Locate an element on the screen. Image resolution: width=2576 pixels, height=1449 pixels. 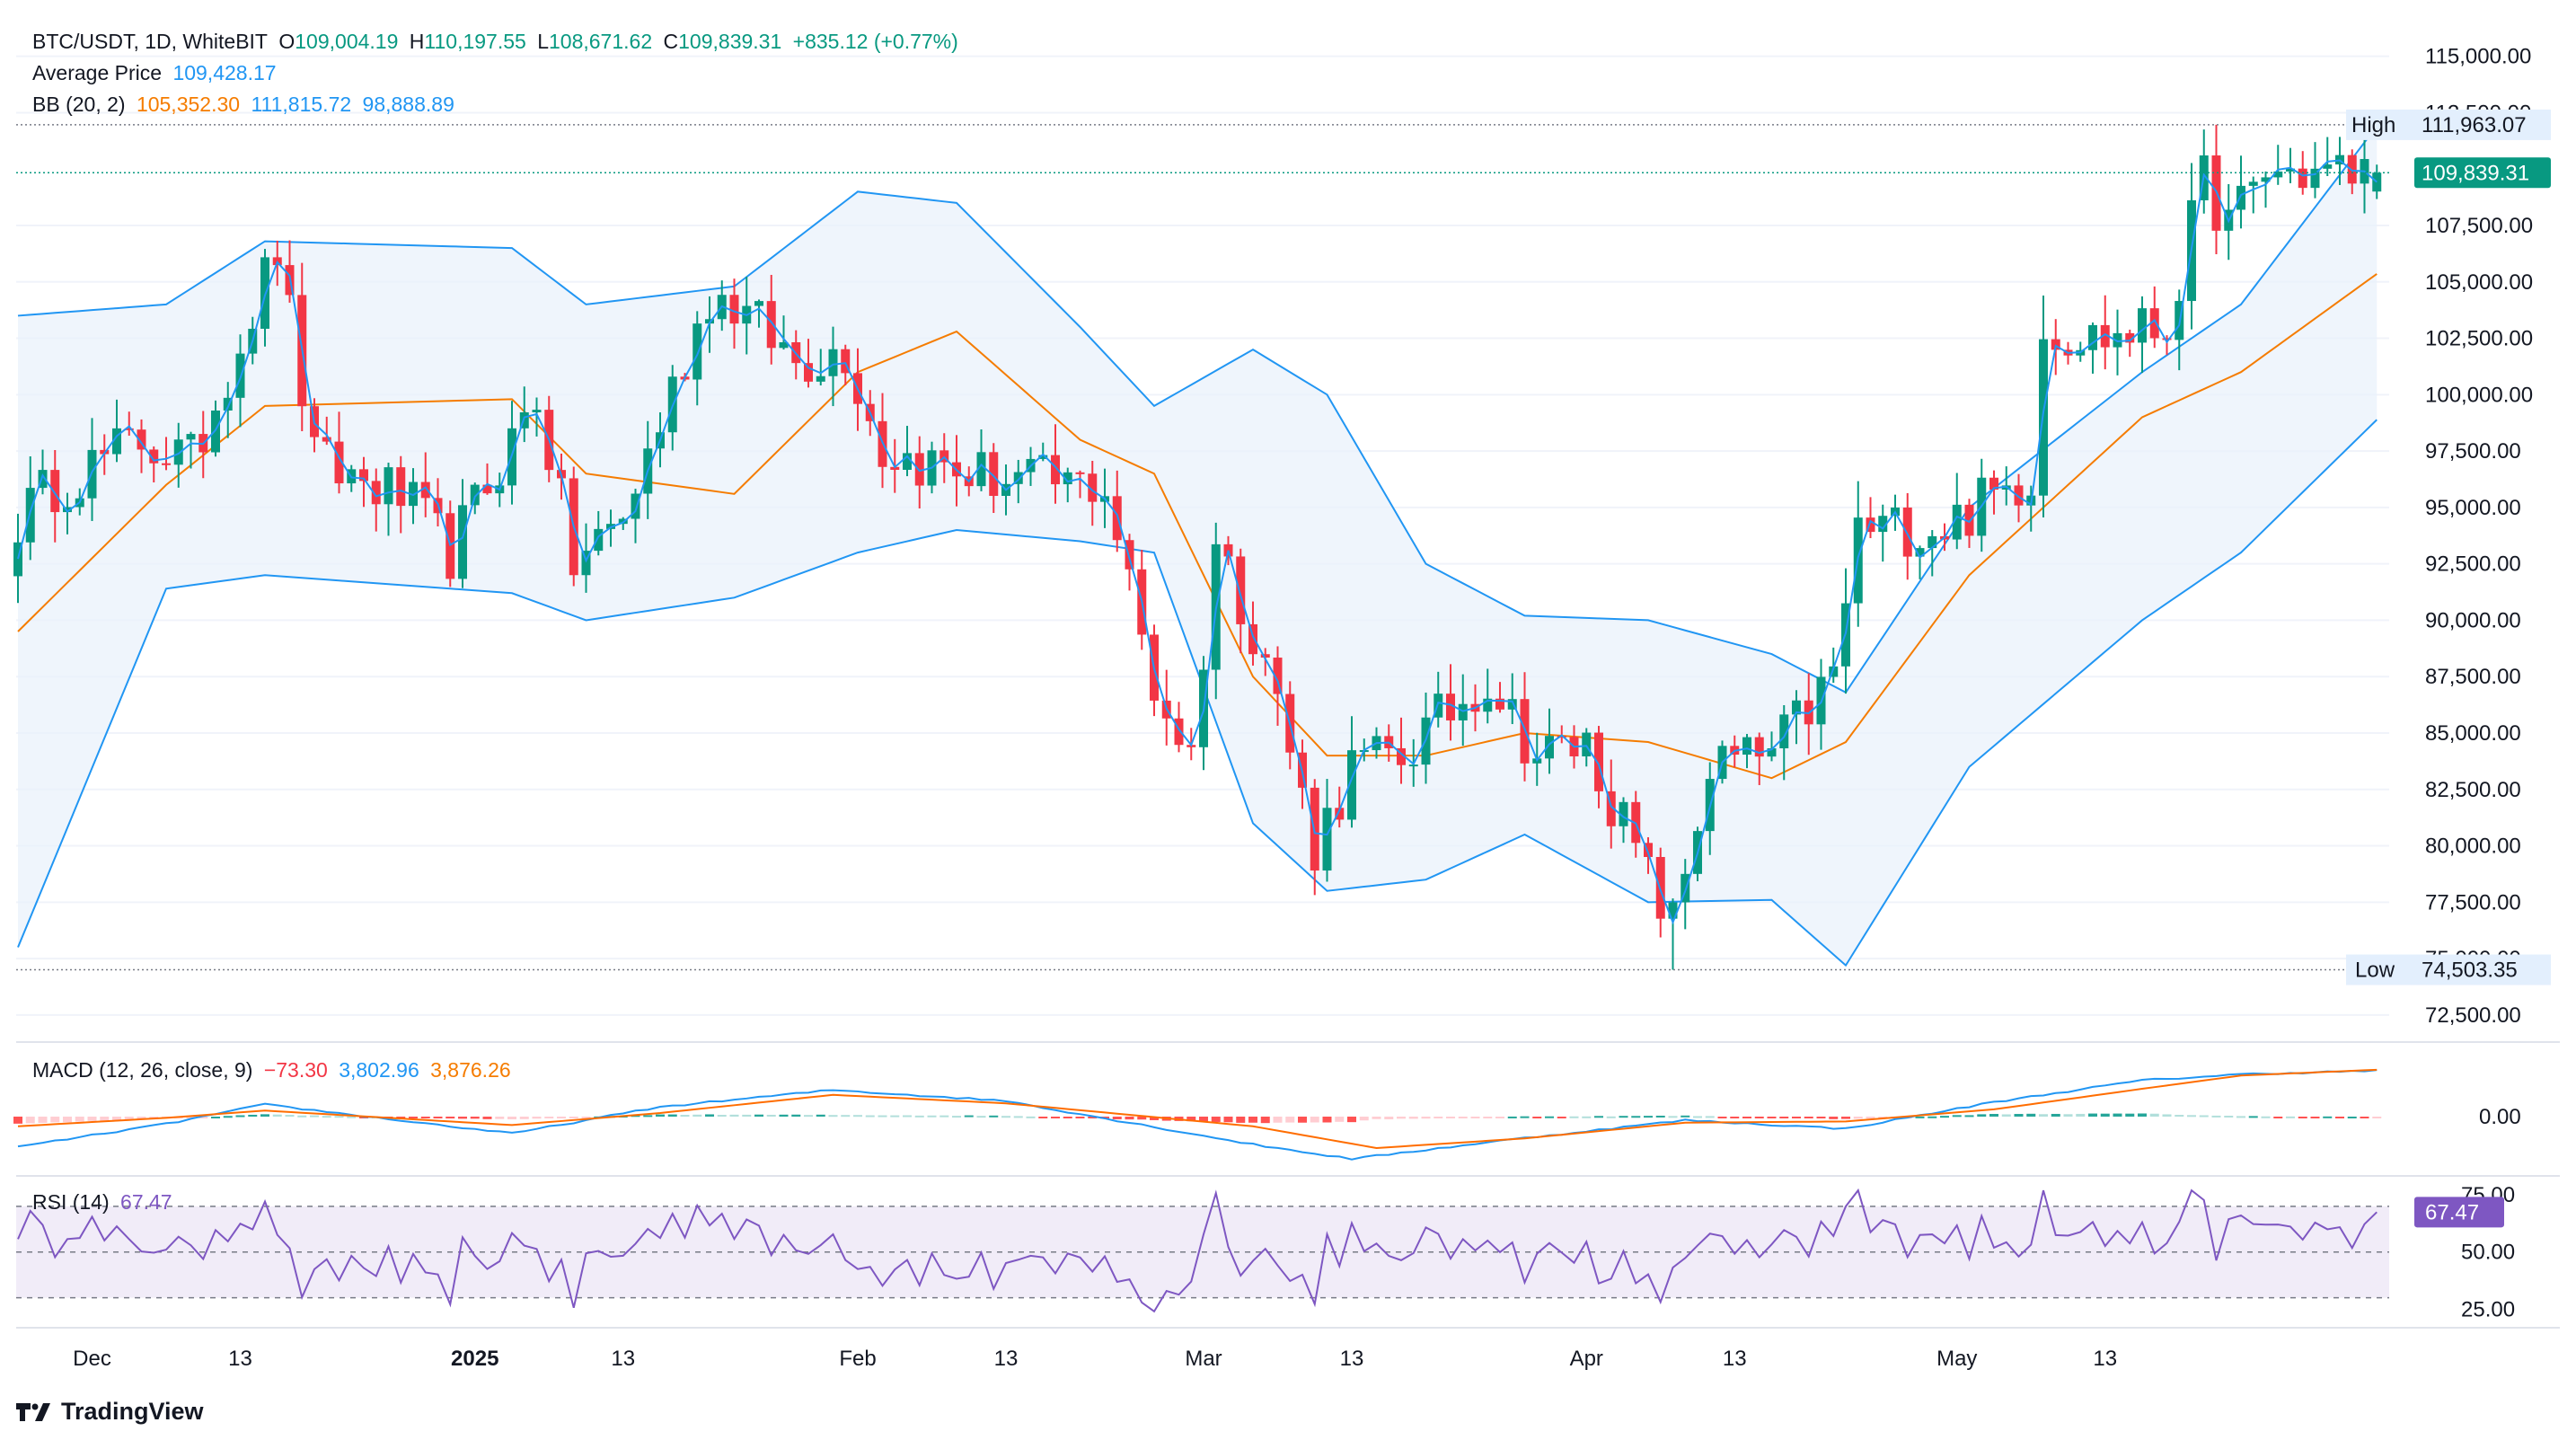
change-value: +835.12 (+0.77%) is located at coordinates (875, 41).